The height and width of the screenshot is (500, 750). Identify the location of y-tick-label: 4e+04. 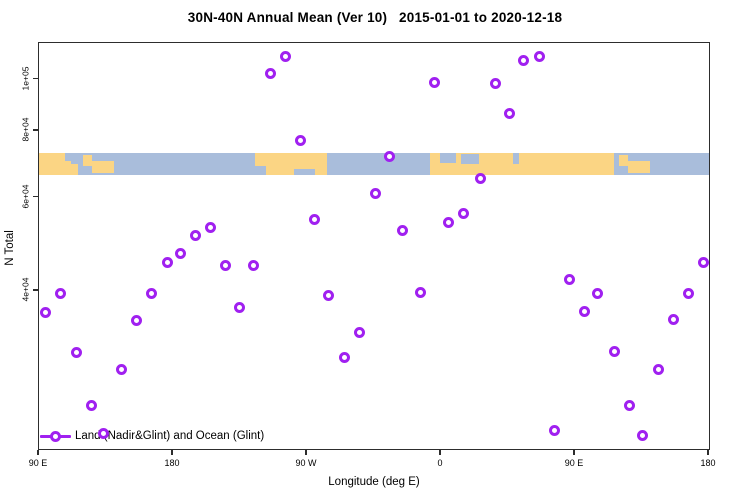
(25, 289).